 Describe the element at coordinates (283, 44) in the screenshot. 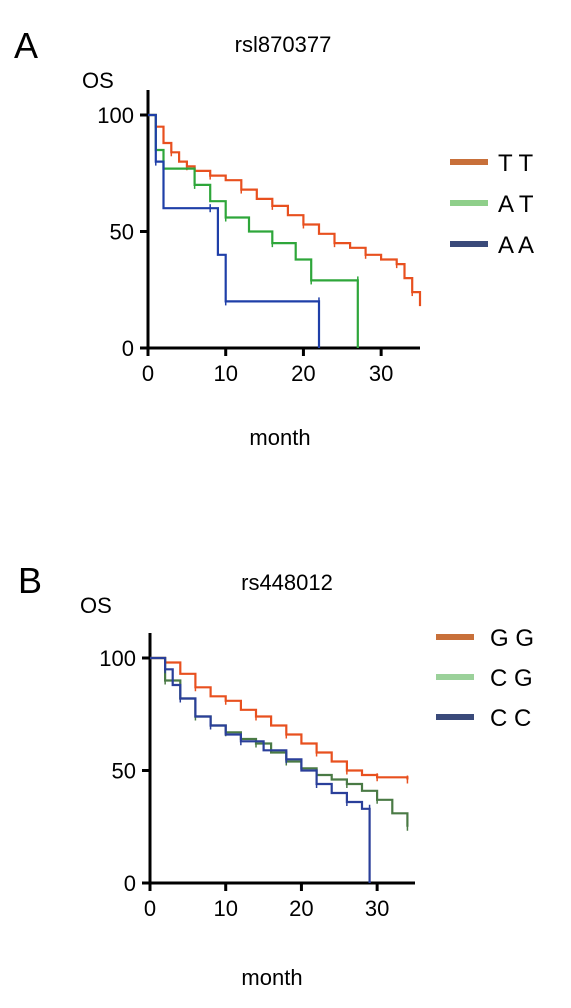

I see `chart-title: rsl870377` at that location.